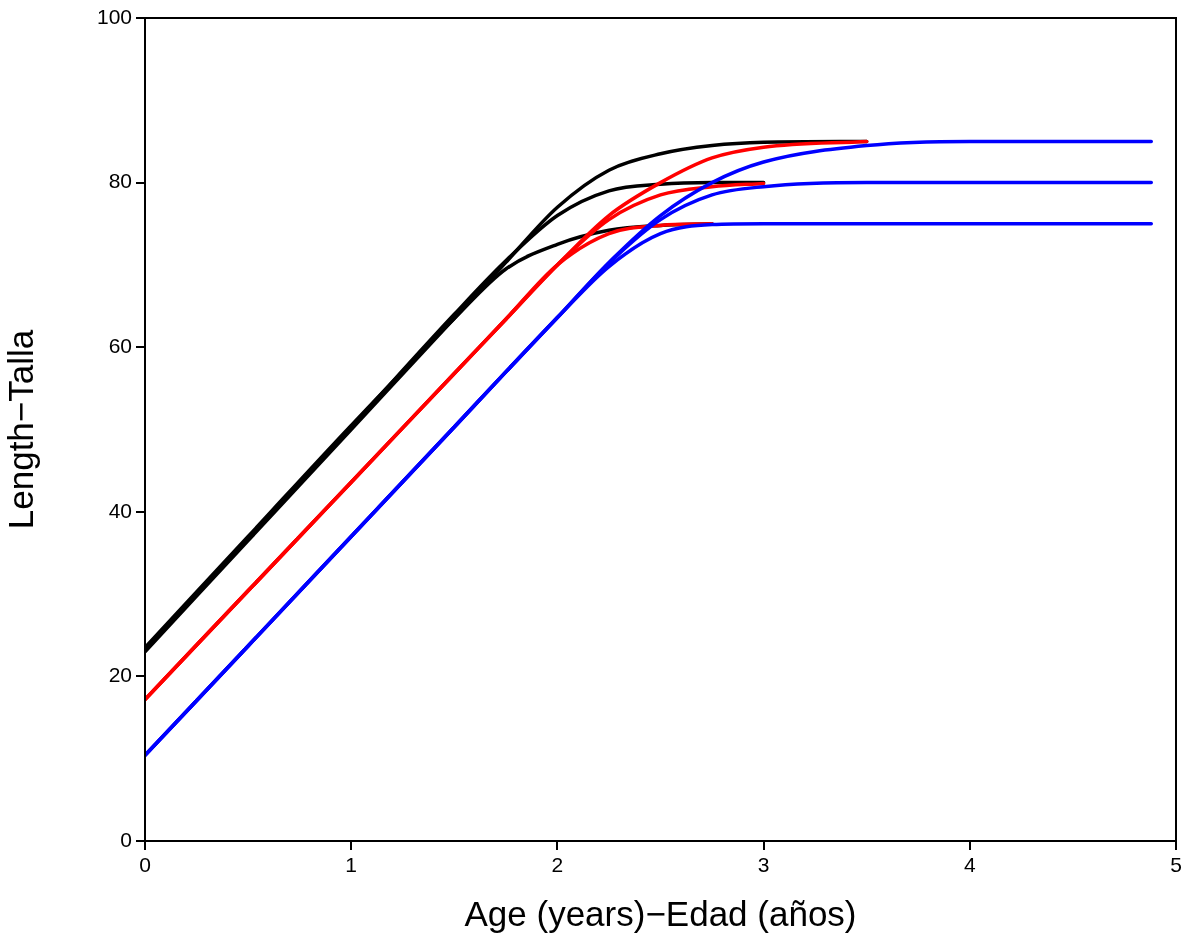 The image size is (1190, 947). I want to click on y-tick-label: 80, so click(120, 181).